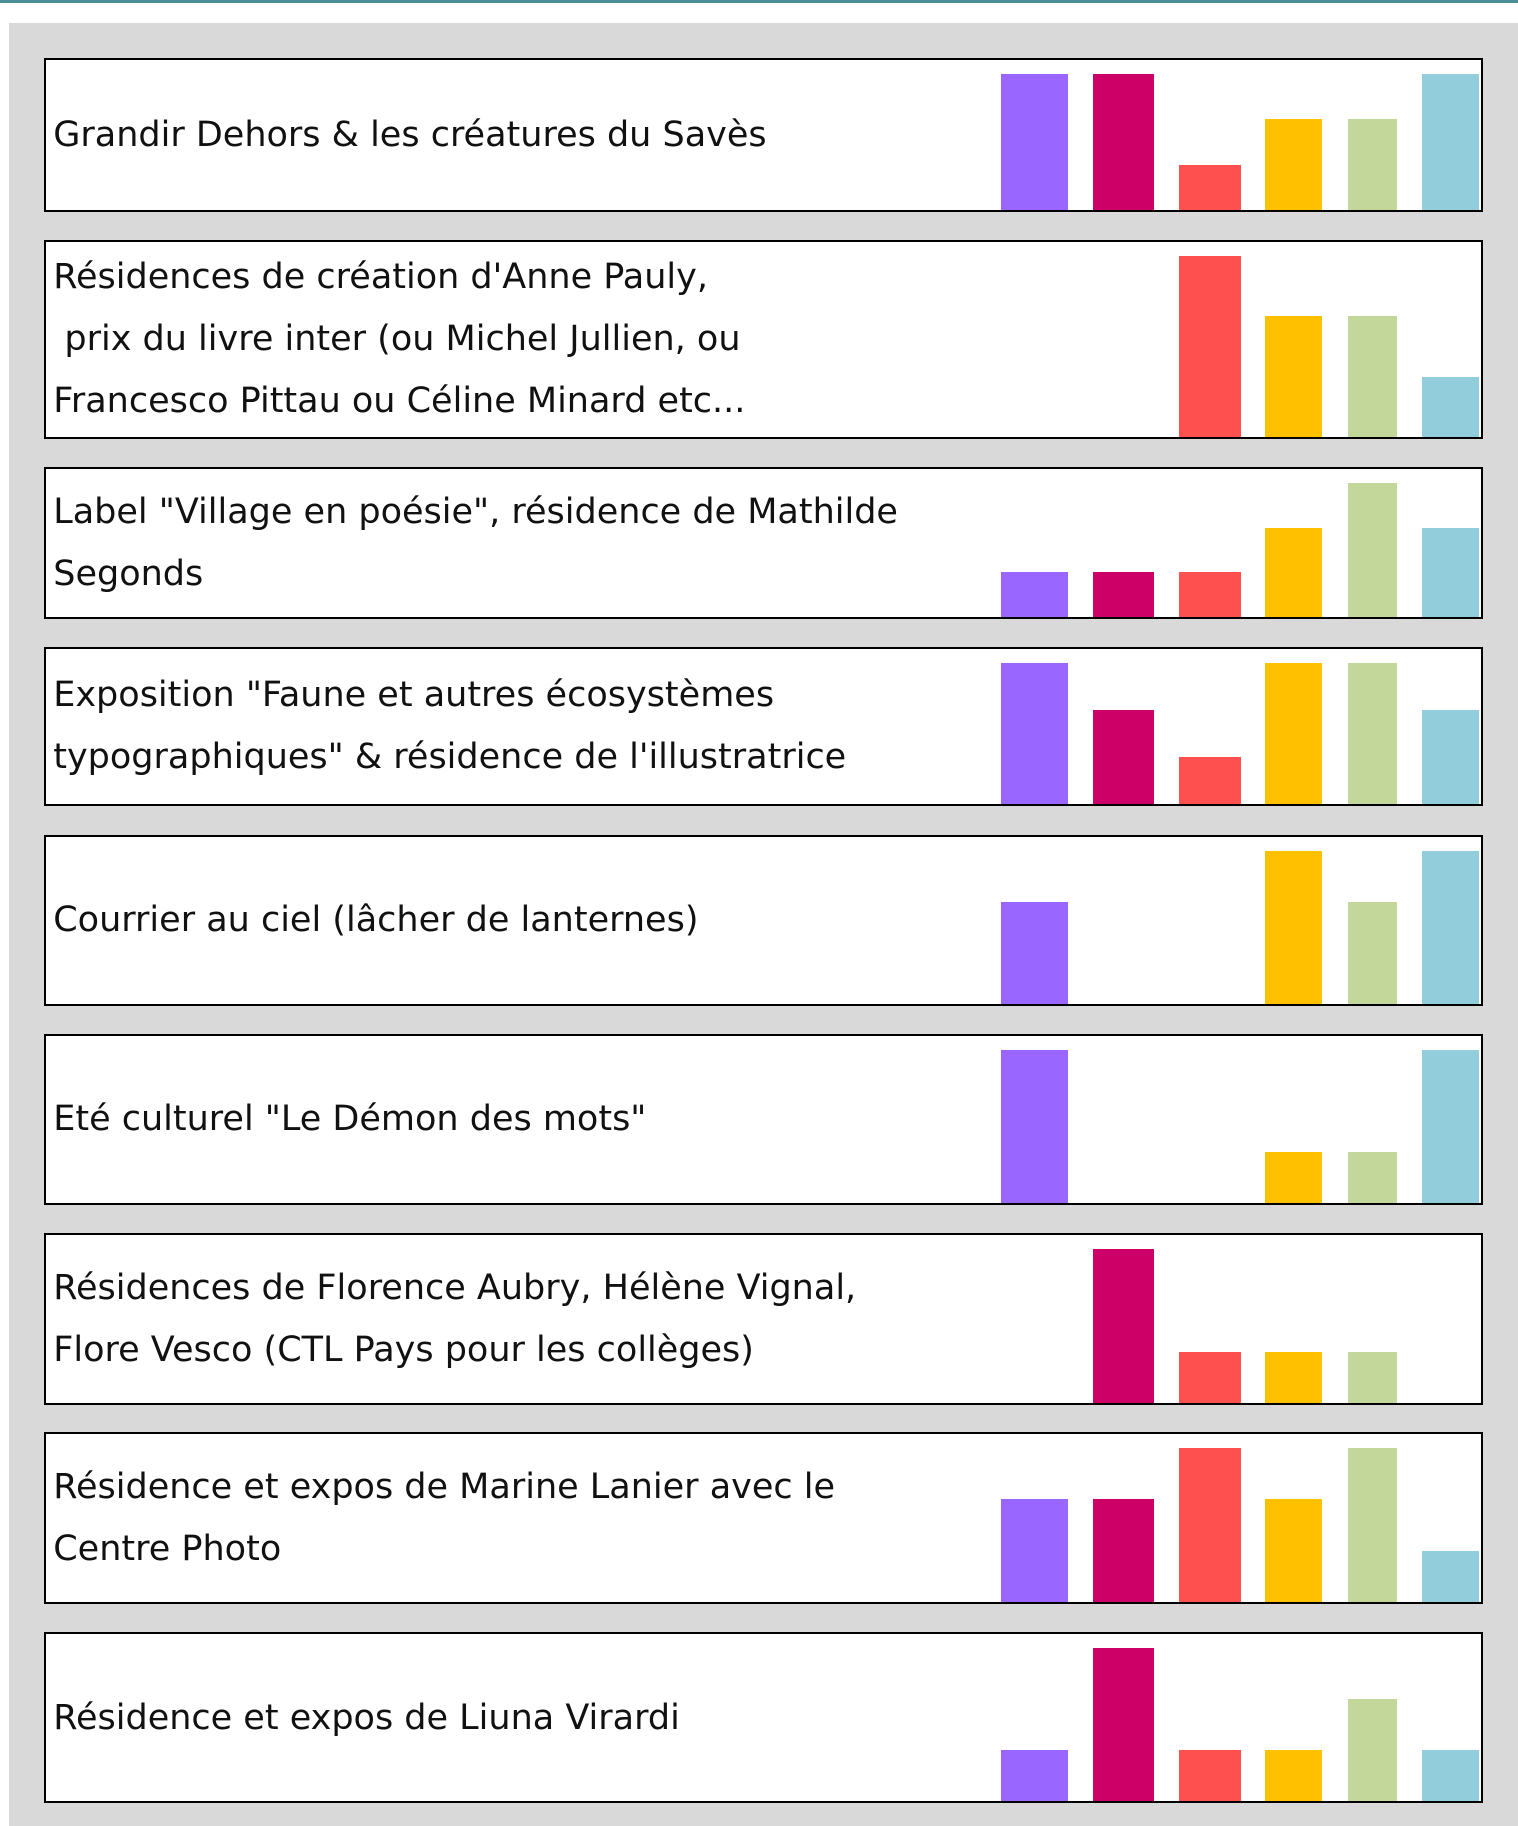  I want to click on row: Eté culturel "Le Démon des mots", so click(764, 1119).